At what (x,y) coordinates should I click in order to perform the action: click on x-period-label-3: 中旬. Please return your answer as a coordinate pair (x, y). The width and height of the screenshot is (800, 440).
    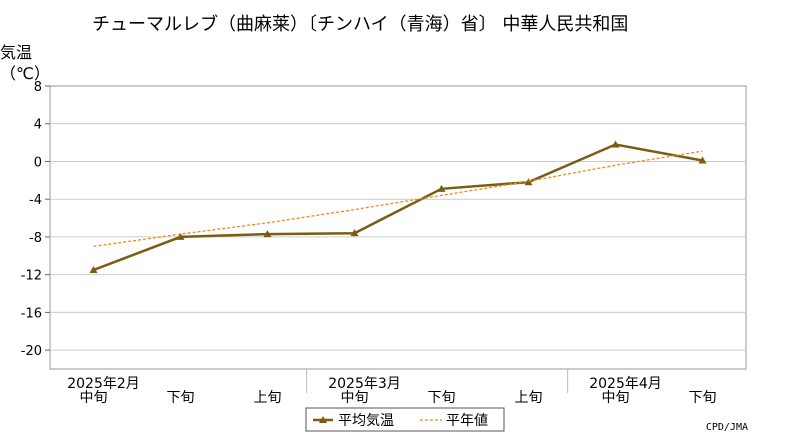
    Looking at the image, I should click on (355, 398).